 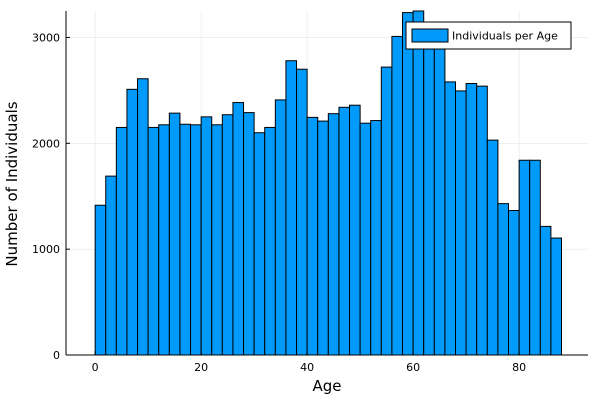 What do you see at coordinates (12, 183) in the screenshot?
I see `y-axis-title: Number of Individuals` at bounding box center [12, 183].